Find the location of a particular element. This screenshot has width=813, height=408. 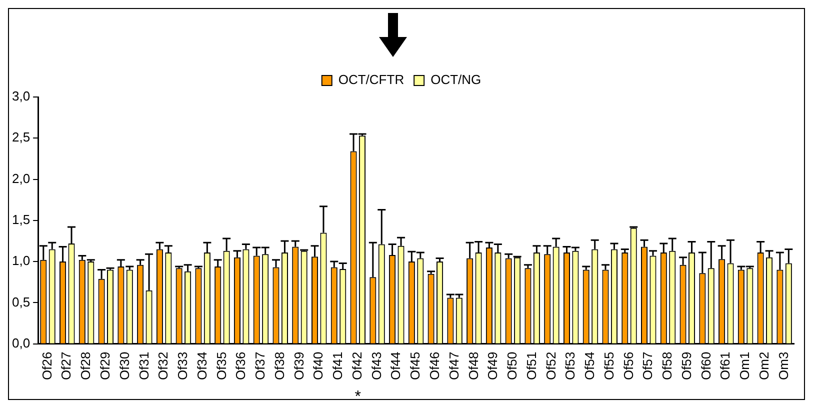

x-tick-label: Om2 is located at coordinates (764, 366).